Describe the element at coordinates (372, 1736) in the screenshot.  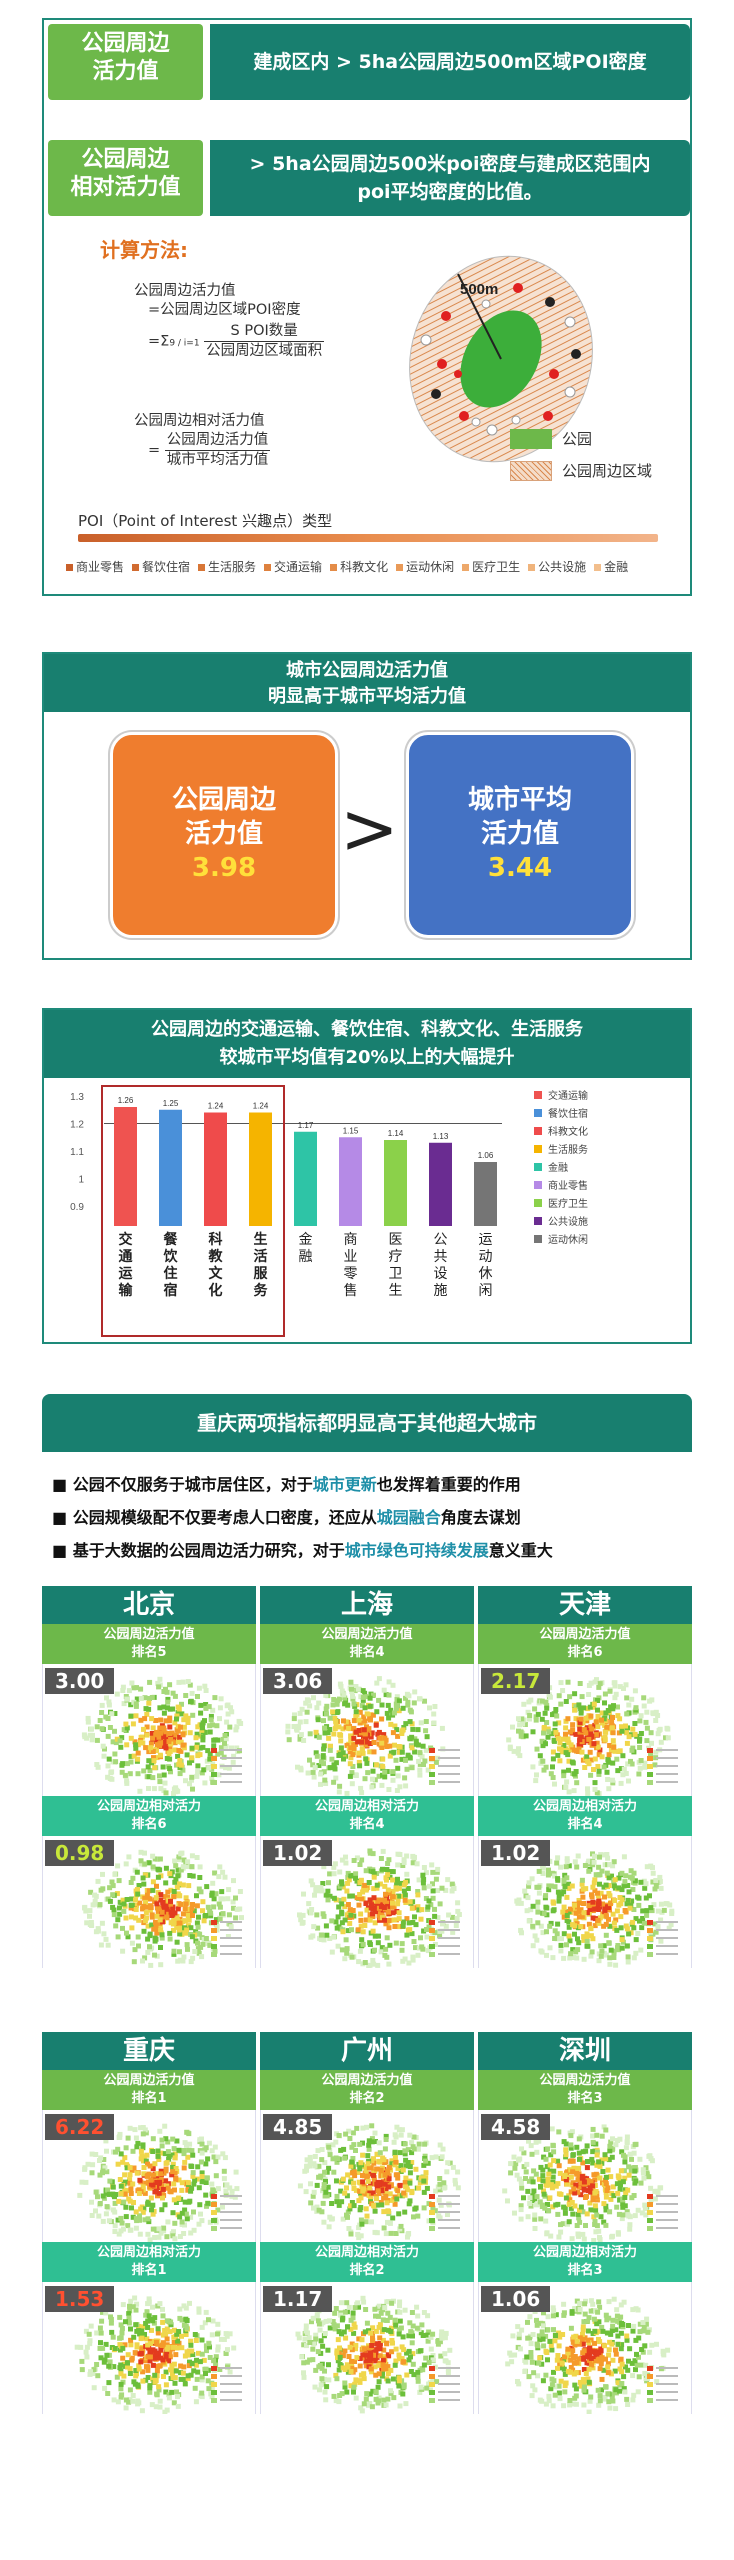
I see `heatmap-graphic` at that location.